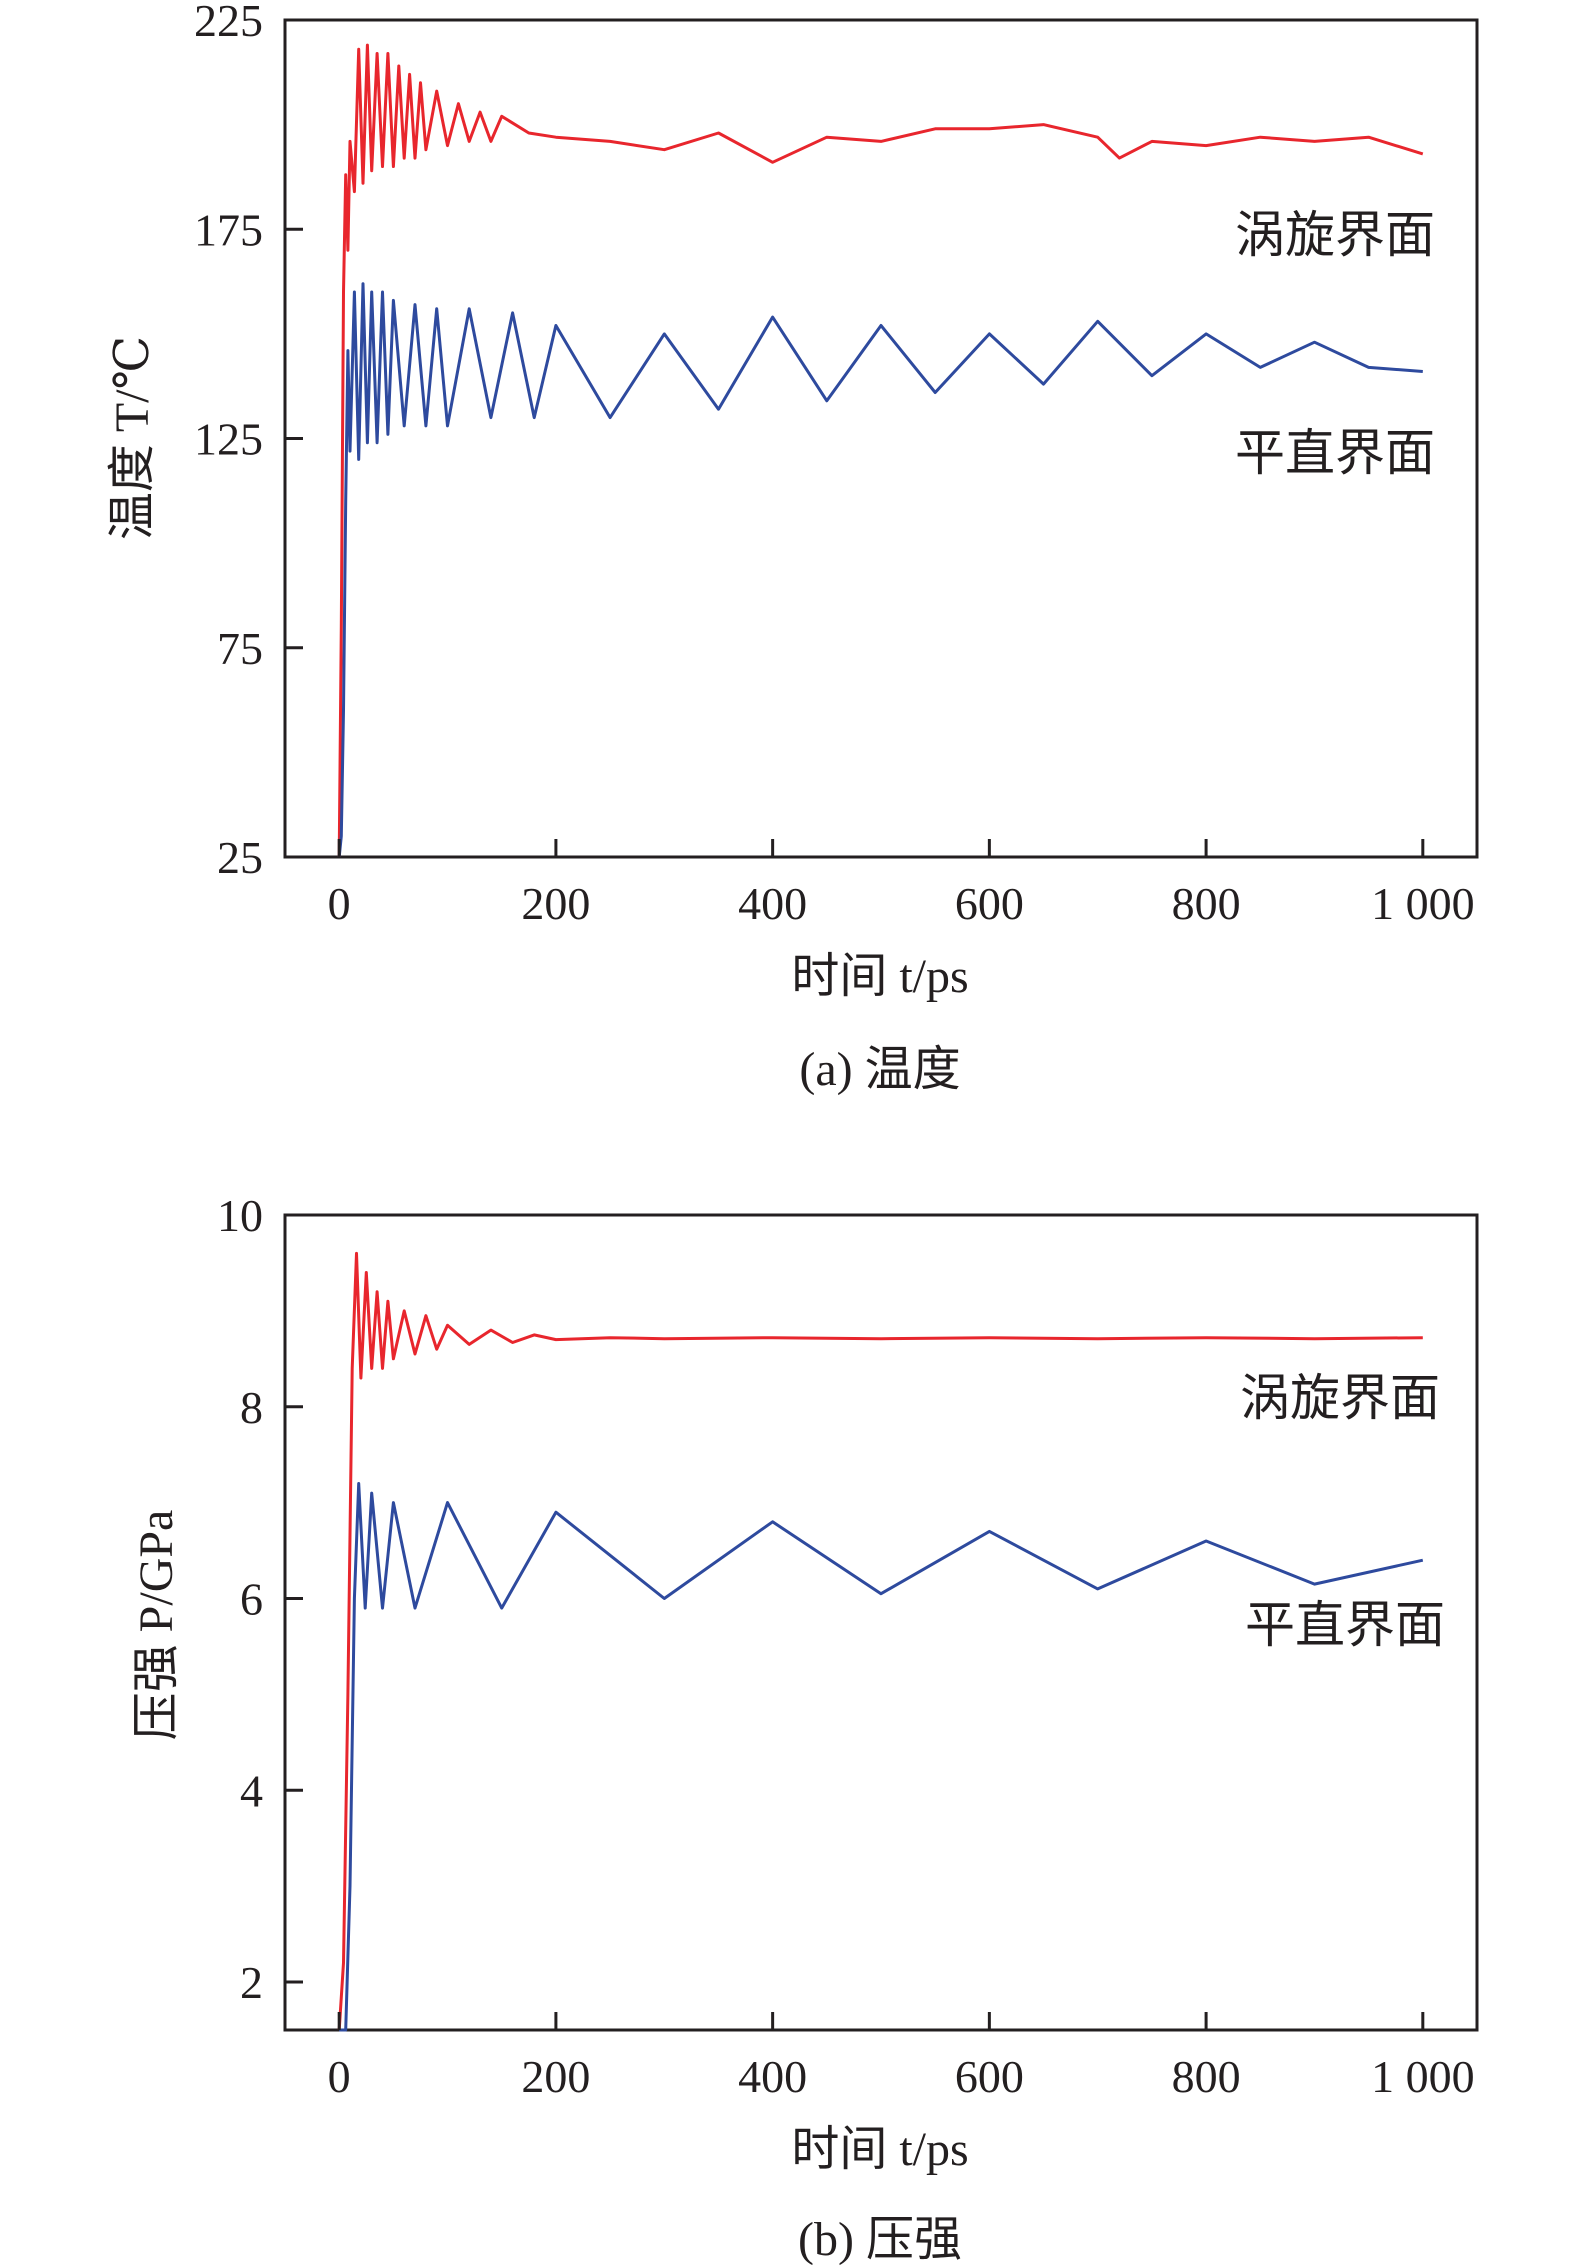 This screenshot has width=1575, height=2268. I want to click on y-tick-label: 175, so click(228, 229).